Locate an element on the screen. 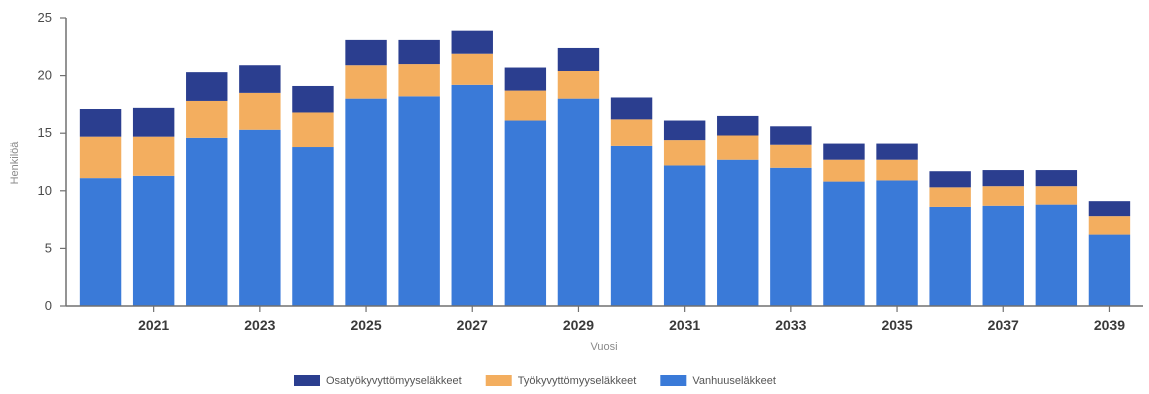 The width and height of the screenshot is (1149, 394). y-axis-title: Henkilöä is located at coordinates (15, 163).